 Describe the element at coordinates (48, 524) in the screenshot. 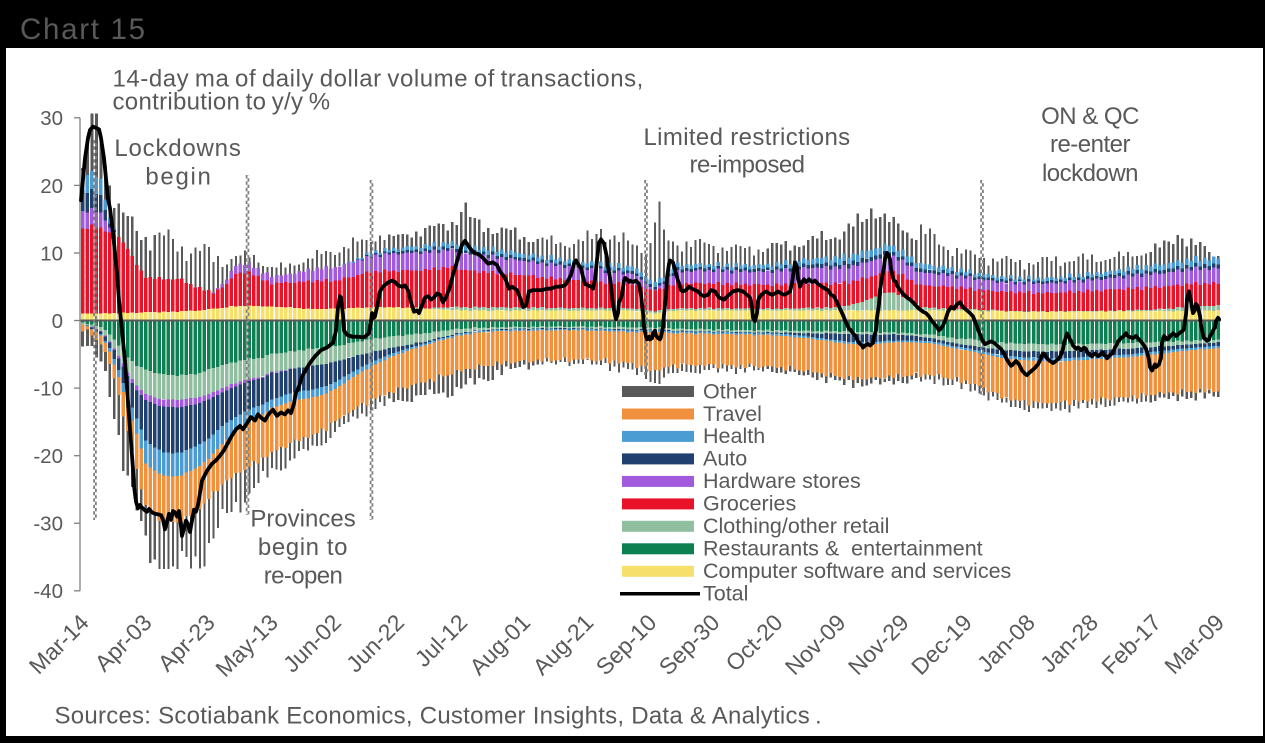

I see `svg-text: -30` at that location.